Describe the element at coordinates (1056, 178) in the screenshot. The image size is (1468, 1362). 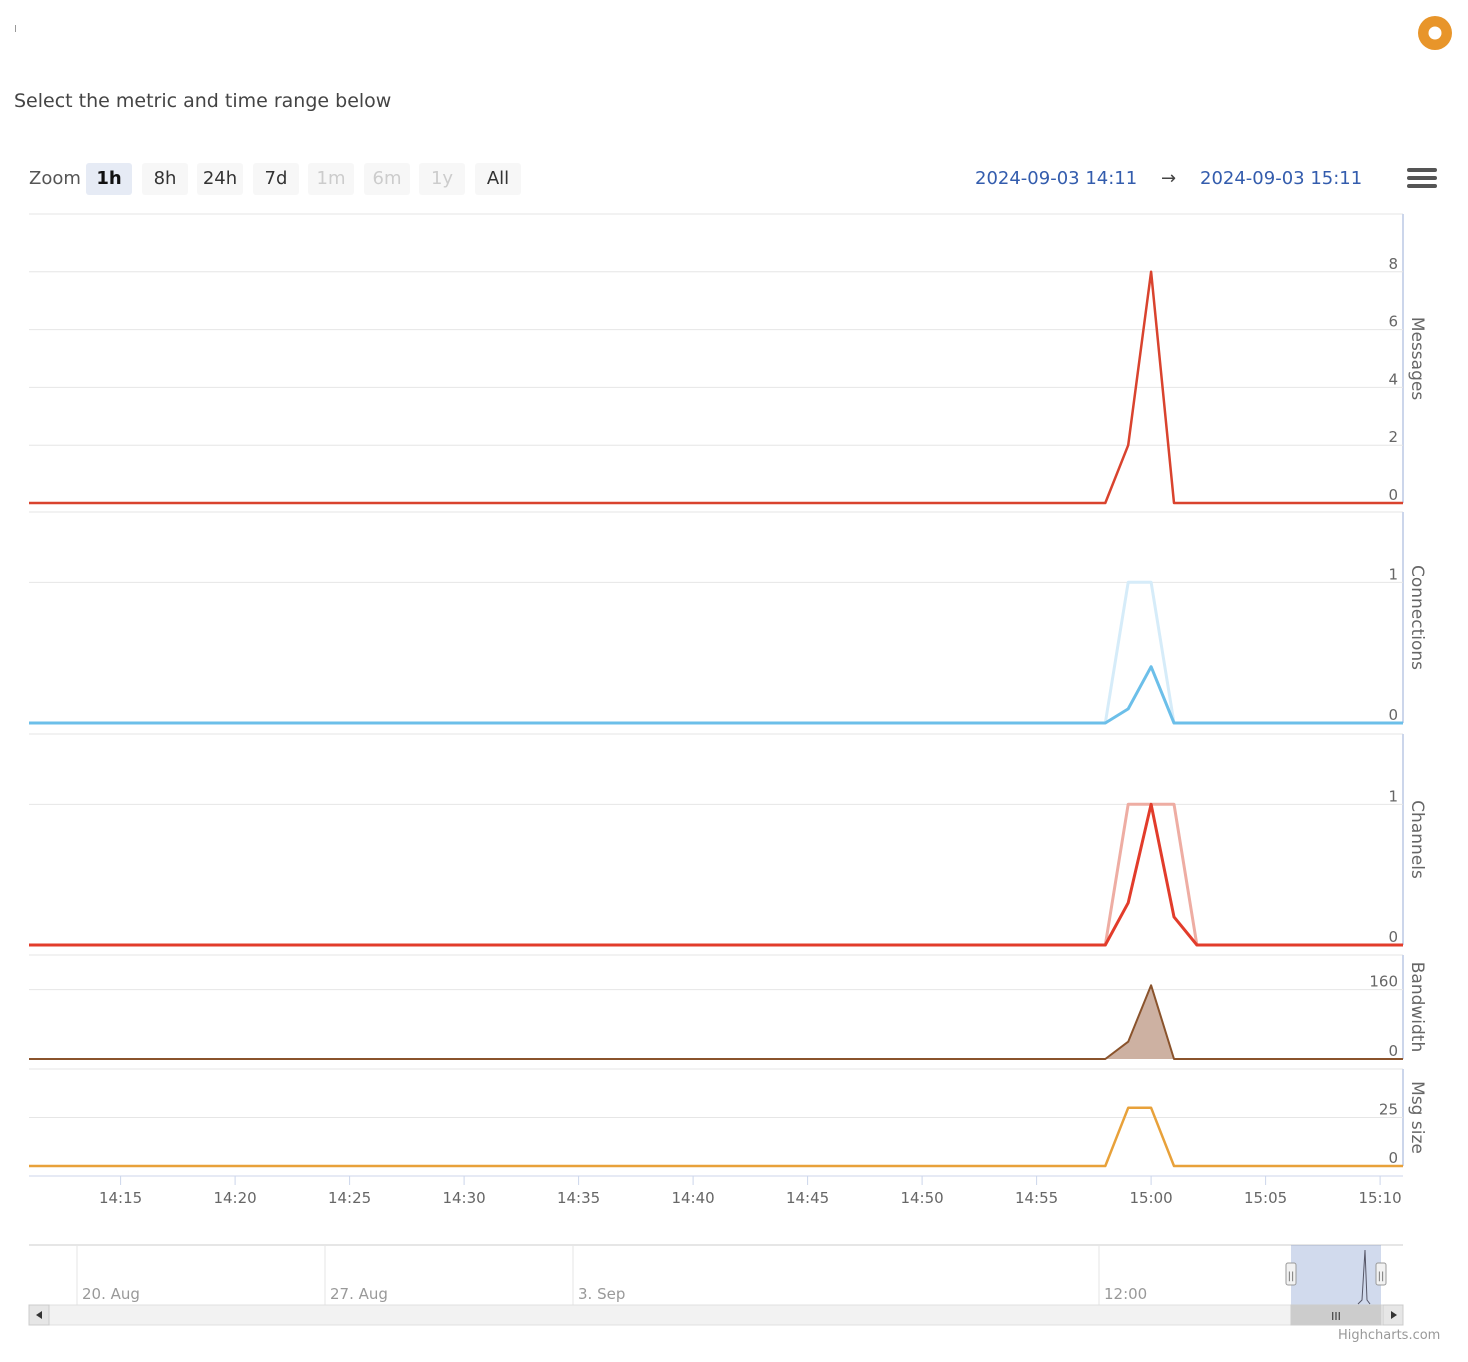
I see `range-from-input: 2024-09-03 14:11` at that location.